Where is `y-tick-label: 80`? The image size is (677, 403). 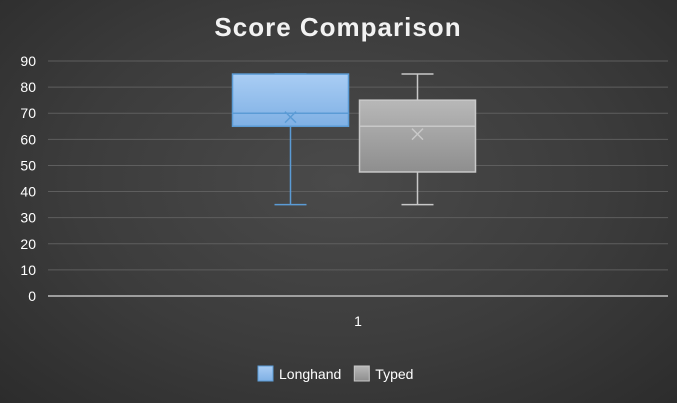 y-tick-label: 80 is located at coordinates (28, 87).